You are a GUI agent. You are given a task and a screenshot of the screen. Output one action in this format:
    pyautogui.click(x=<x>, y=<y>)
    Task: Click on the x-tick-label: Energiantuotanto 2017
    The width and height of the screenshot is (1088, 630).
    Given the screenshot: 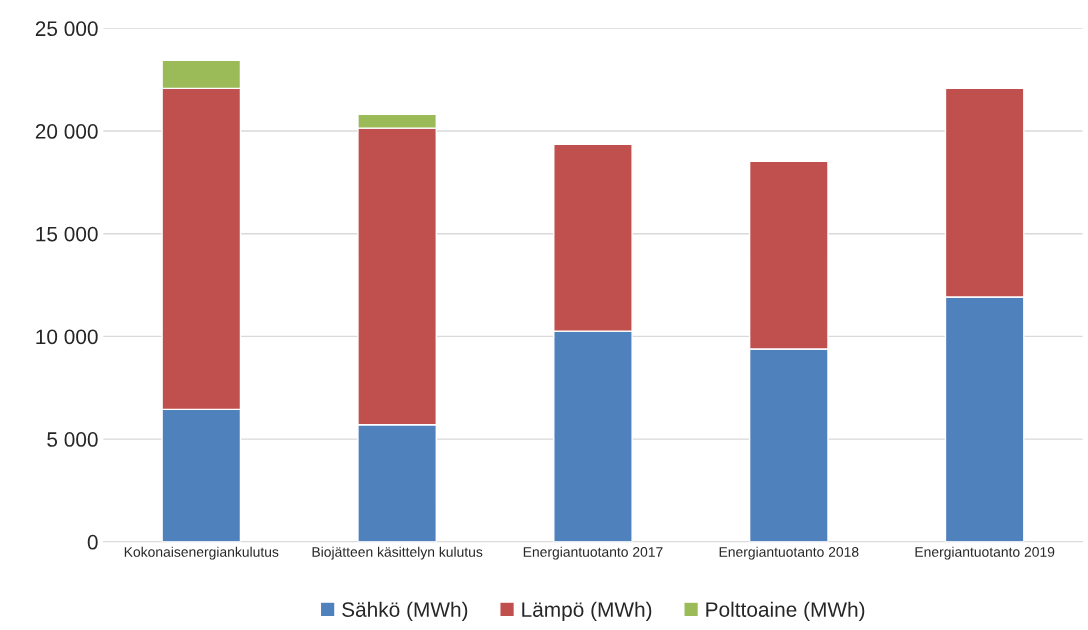 What is the action you would take?
    pyautogui.click(x=593, y=553)
    